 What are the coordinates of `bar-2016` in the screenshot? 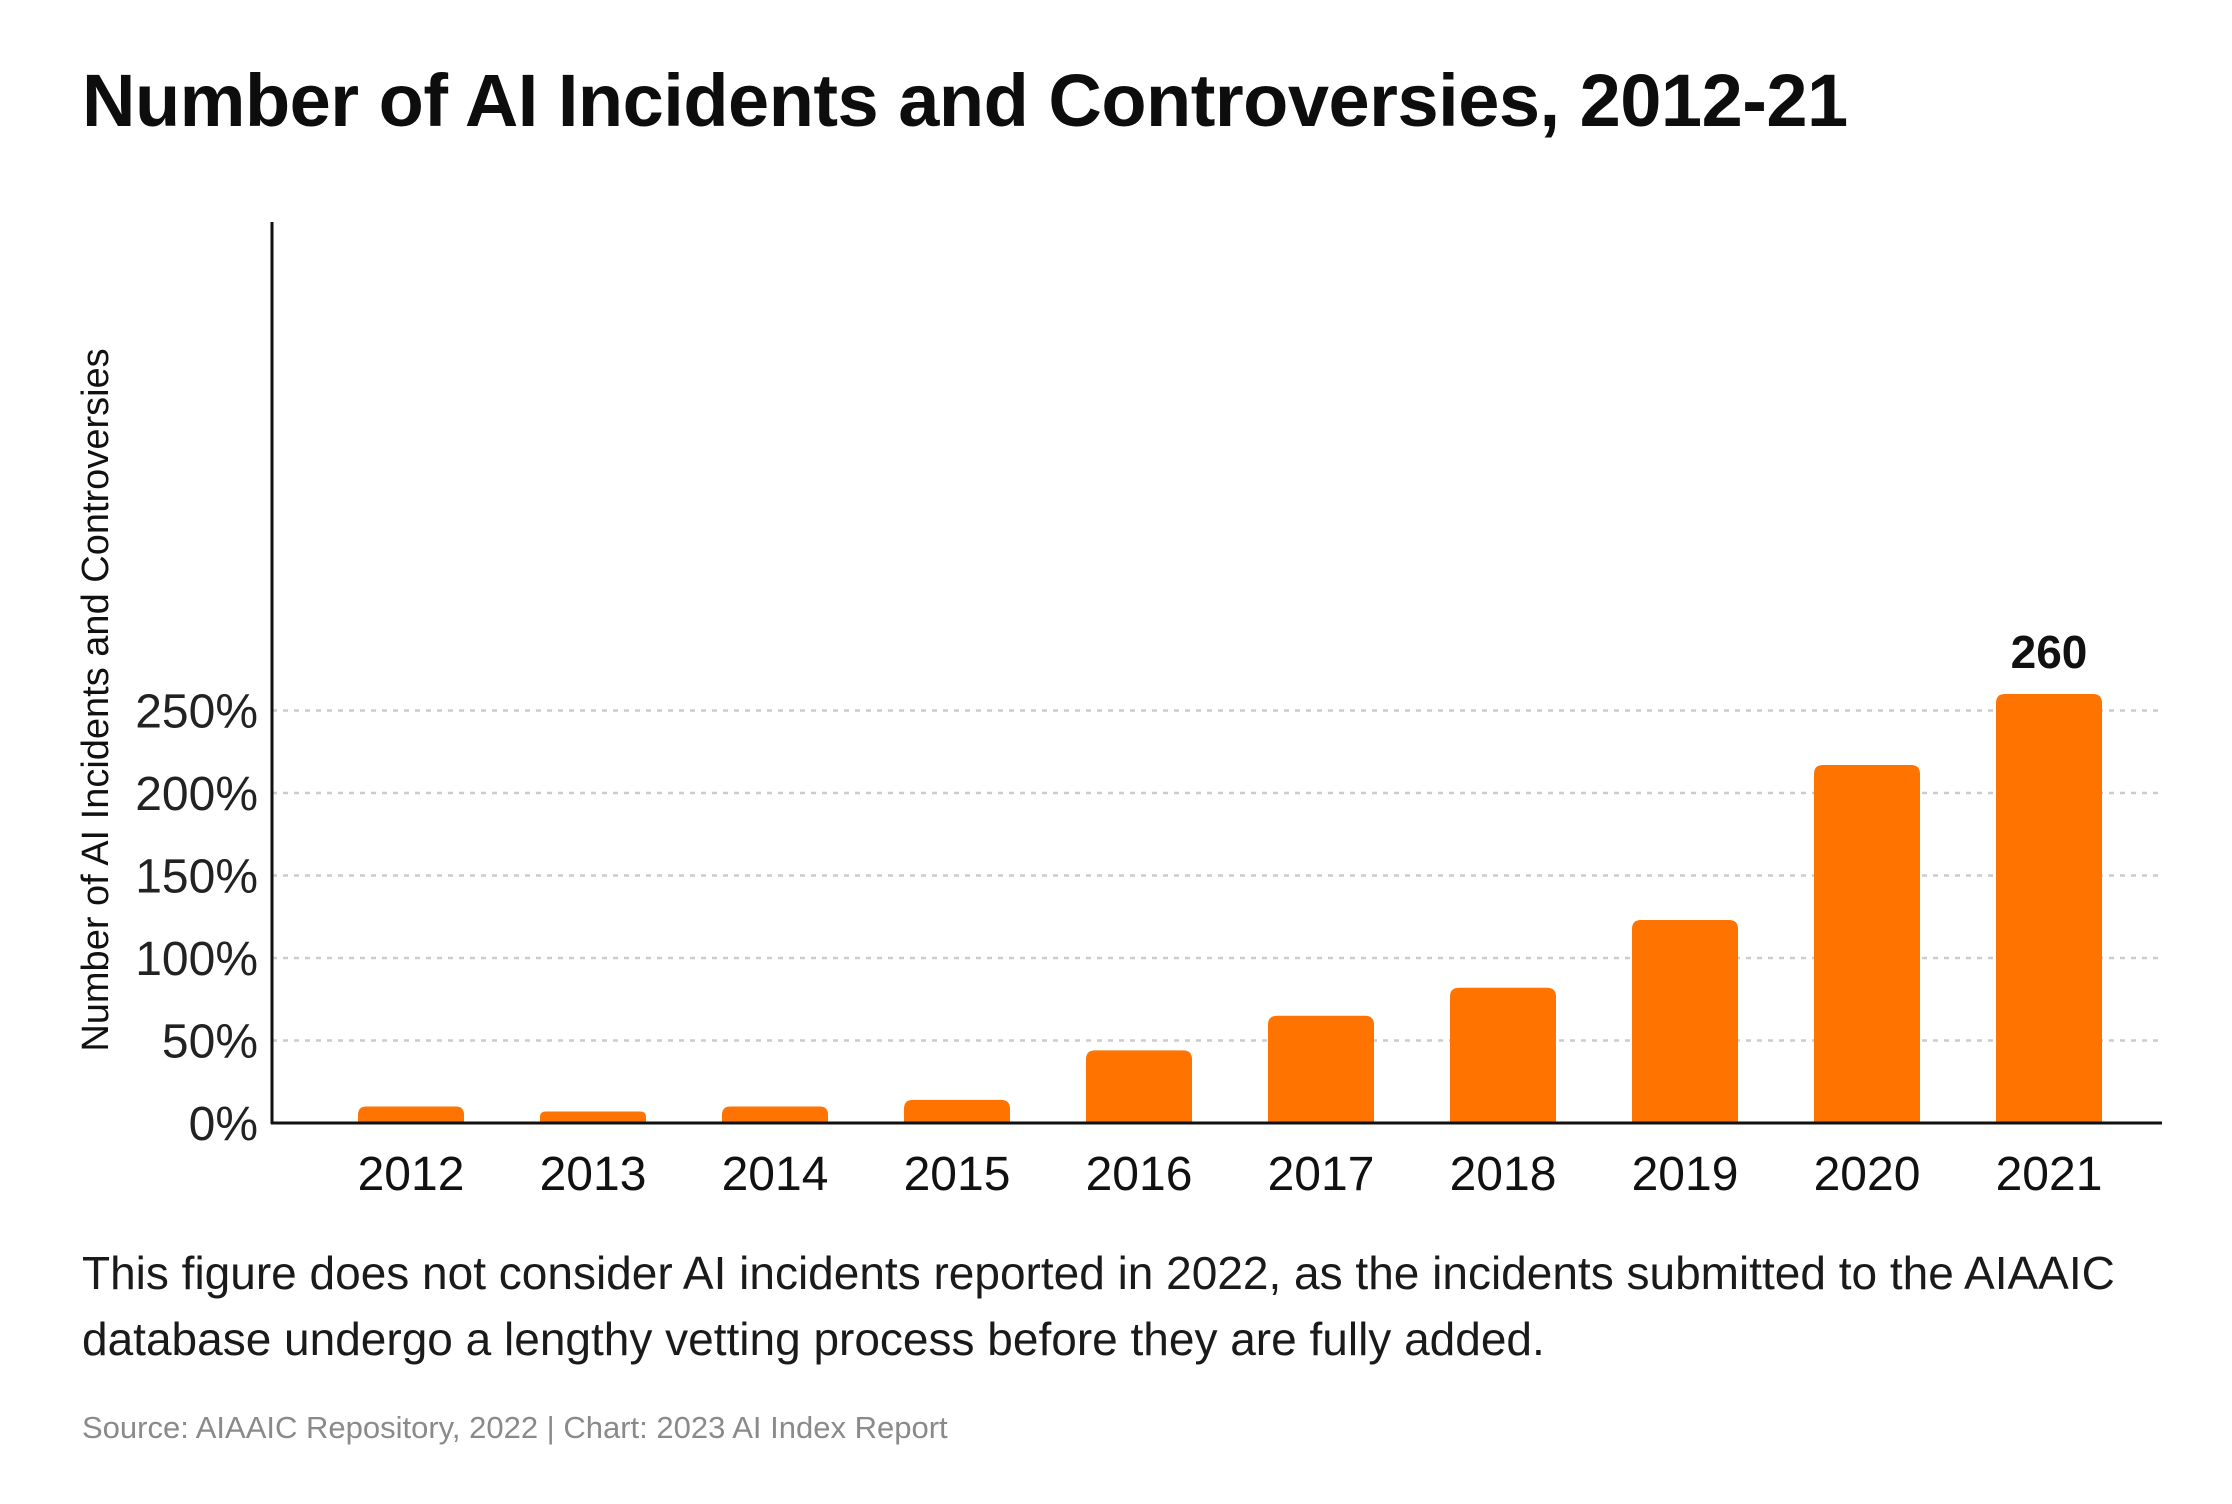 It's located at (1139, 1086).